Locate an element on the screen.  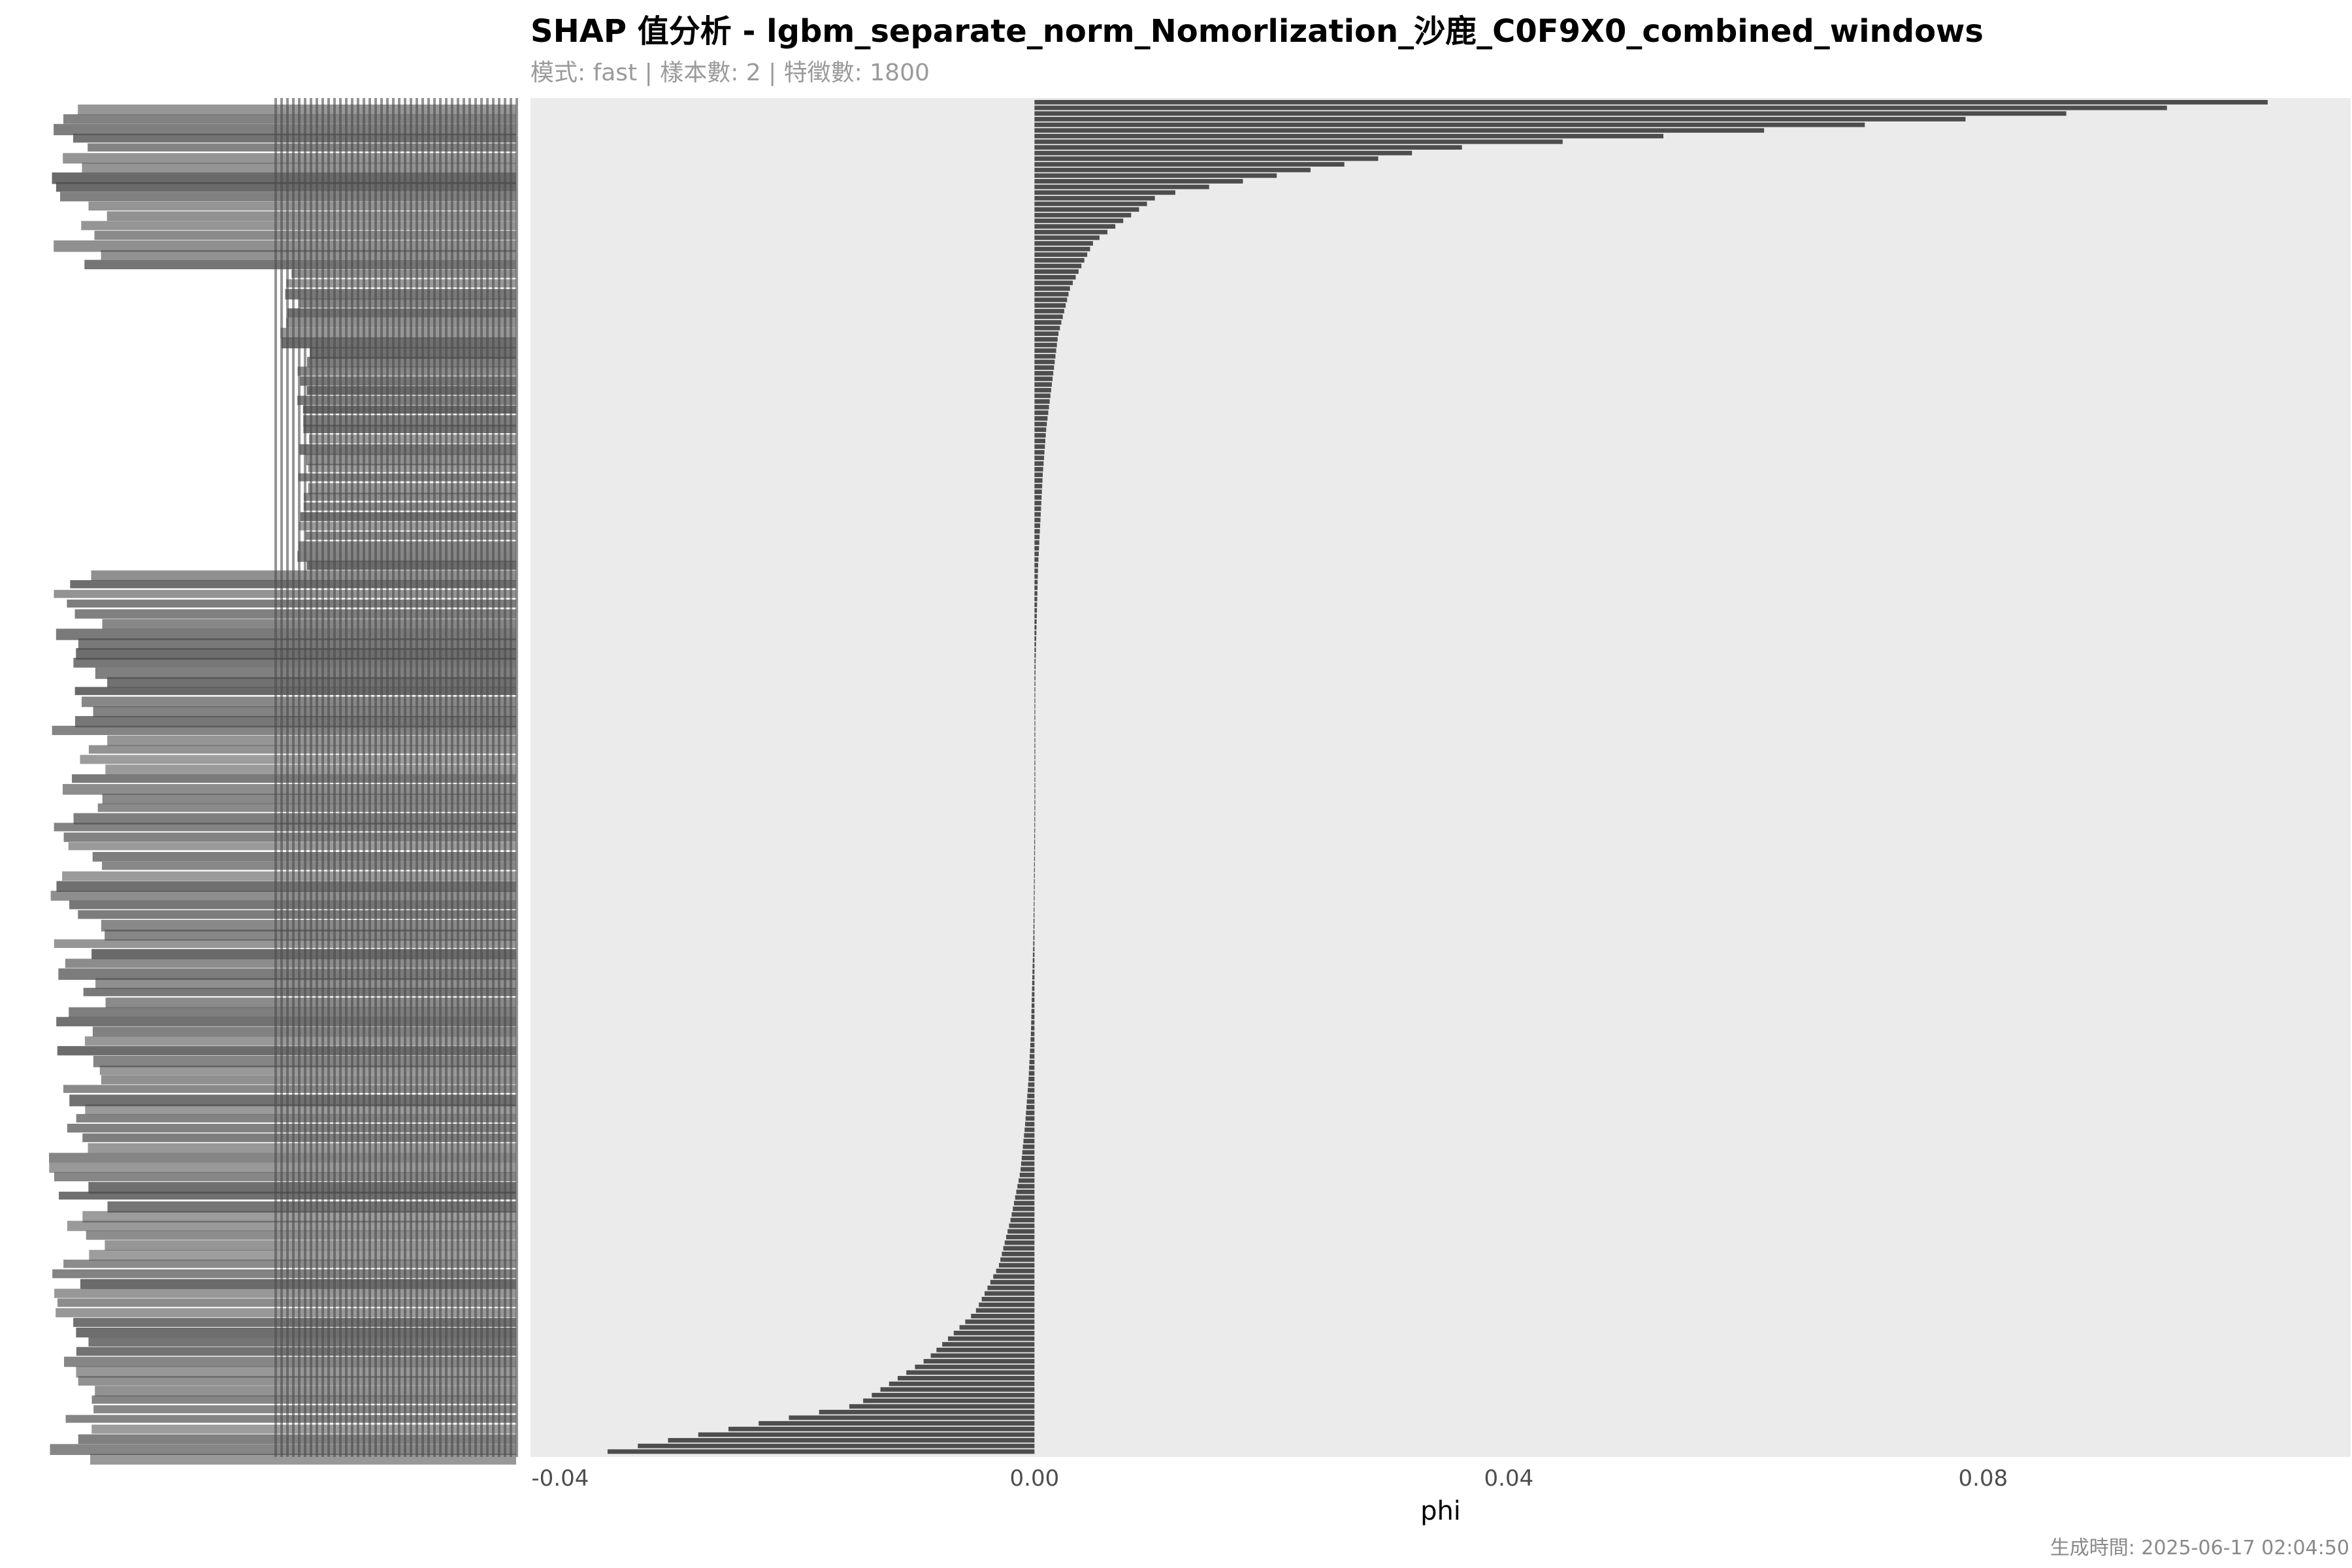
x-axis-ticks: -0.04 0.00 0.04 0.08 is located at coordinates (1269, 1478).